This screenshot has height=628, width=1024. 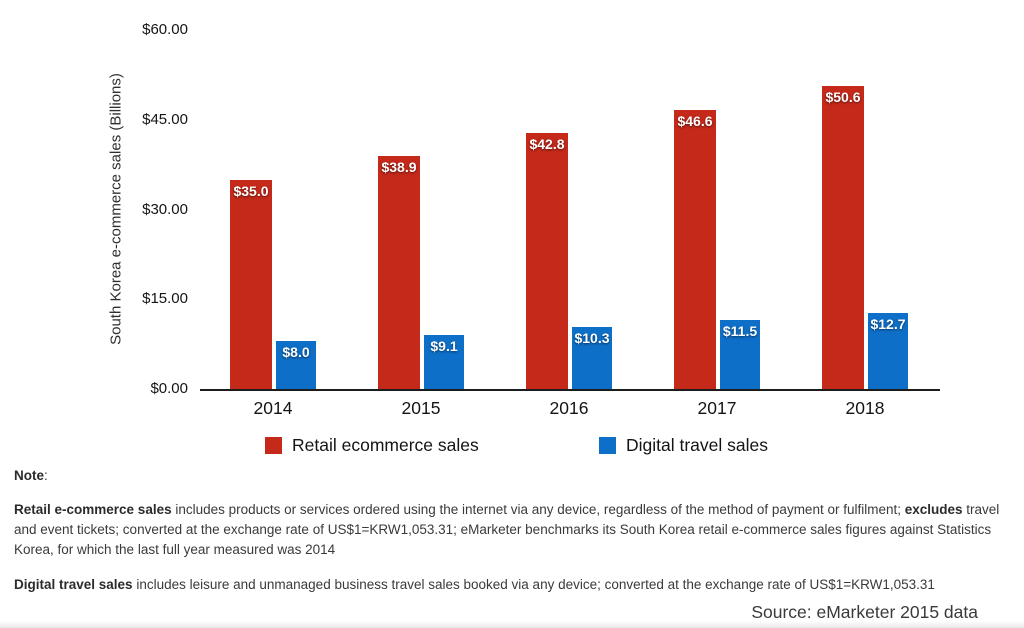 I want to click on legend-item-retail: Retail ecommerce sales, so click(x=372, y=445).